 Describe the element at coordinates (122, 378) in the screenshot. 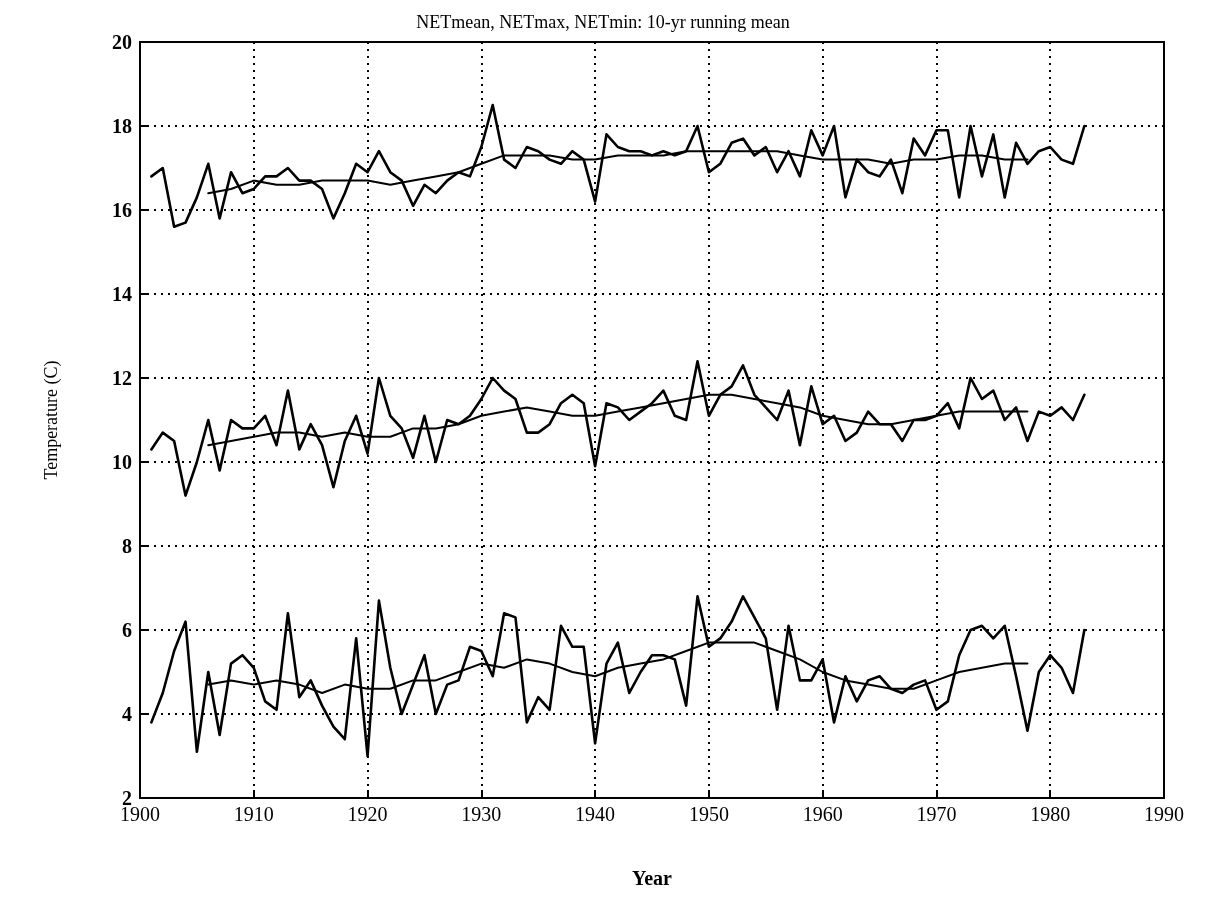

I see `y-tick-label: 12` at that location.